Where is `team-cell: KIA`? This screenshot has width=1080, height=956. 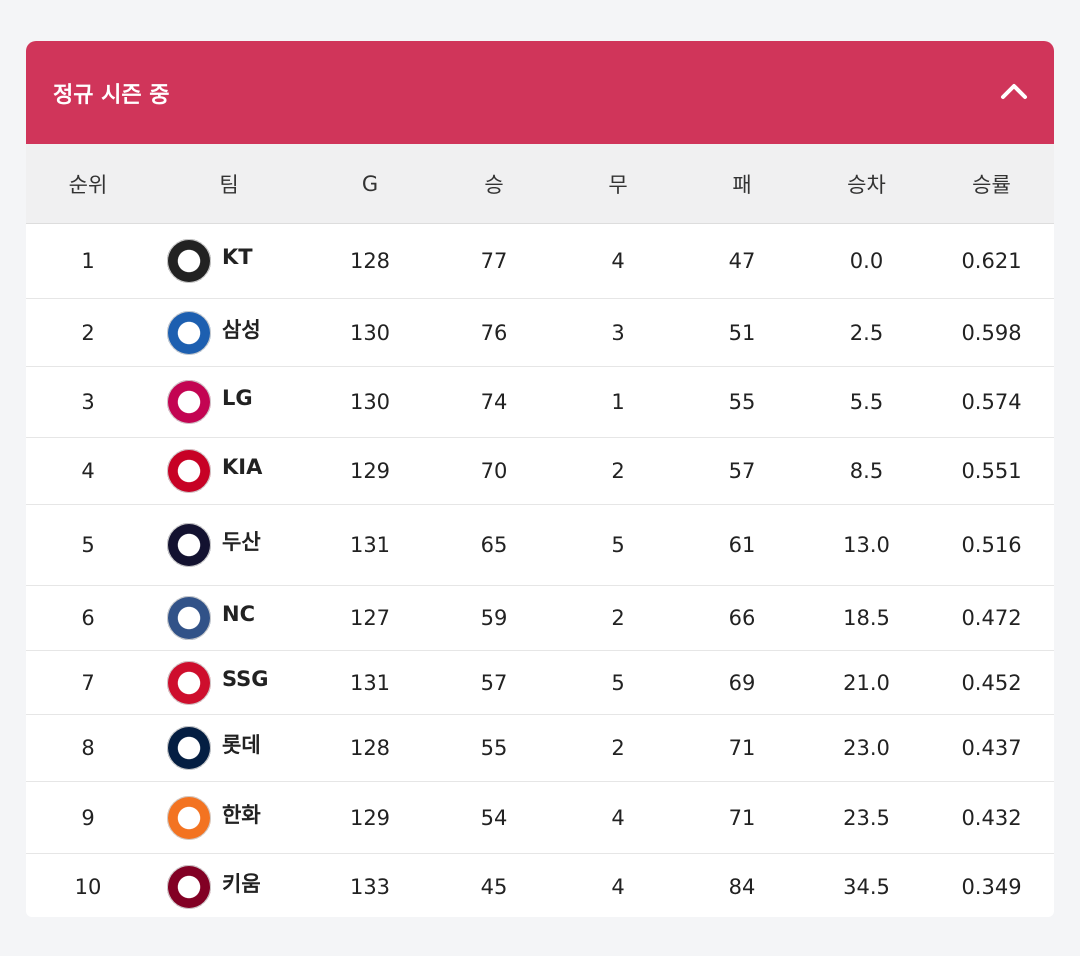 team-cell: KIA is located at coordinates (229, 471).